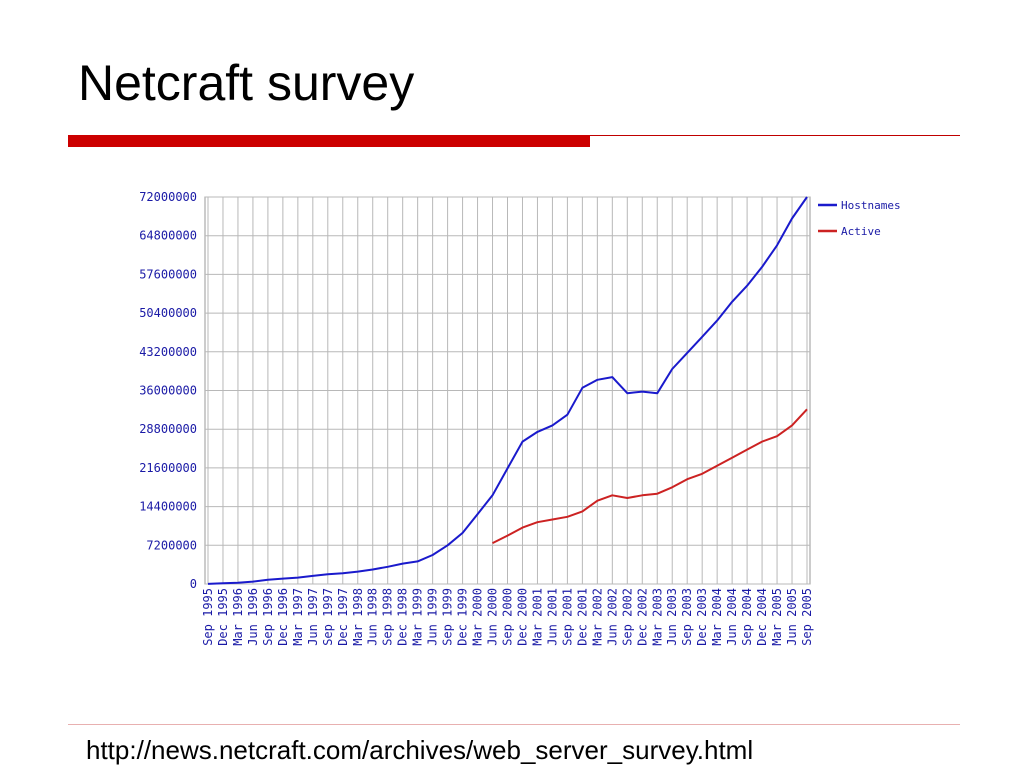  What do you see at coordinates (567, 617) in the screenshot?
I see `x-tick-label: Sep 2001` at bounding box center [567, 617].